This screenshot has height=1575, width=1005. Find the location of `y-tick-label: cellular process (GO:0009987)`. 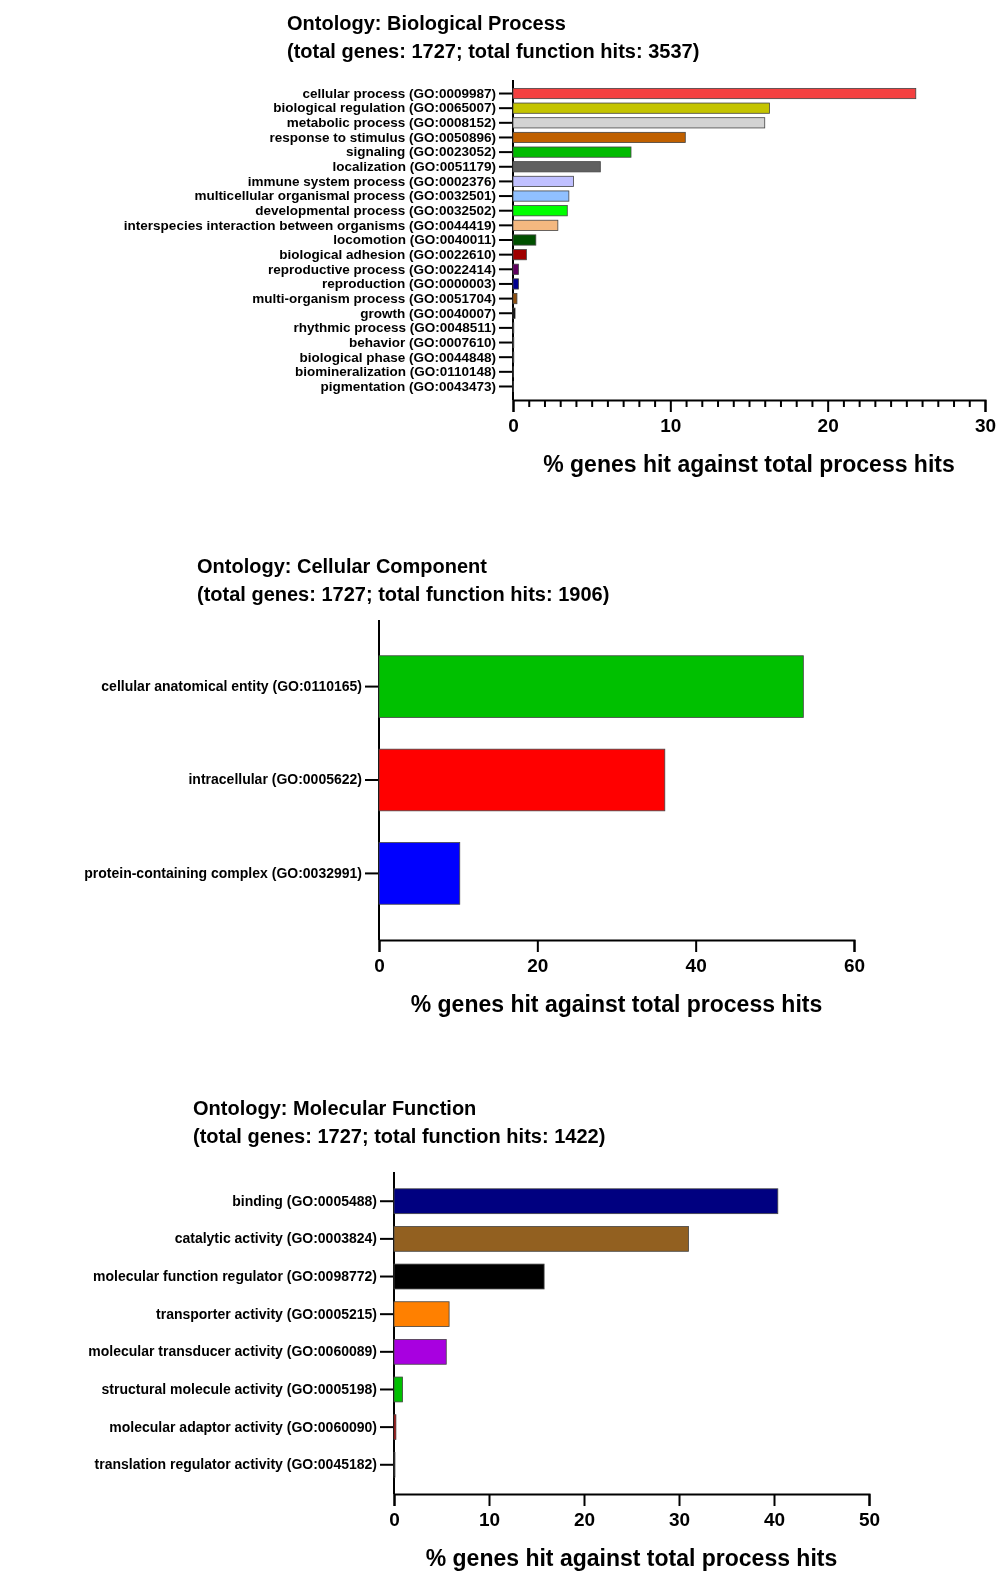

y-tick-label: cellular process (GO:0009987) is located at coordinates (399, 93).